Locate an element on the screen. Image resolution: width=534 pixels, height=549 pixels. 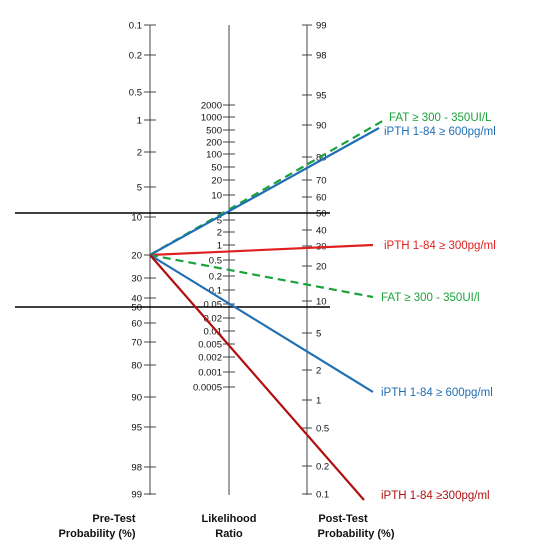
lr-tick-label: 50 is located at coordinates (216, 168).